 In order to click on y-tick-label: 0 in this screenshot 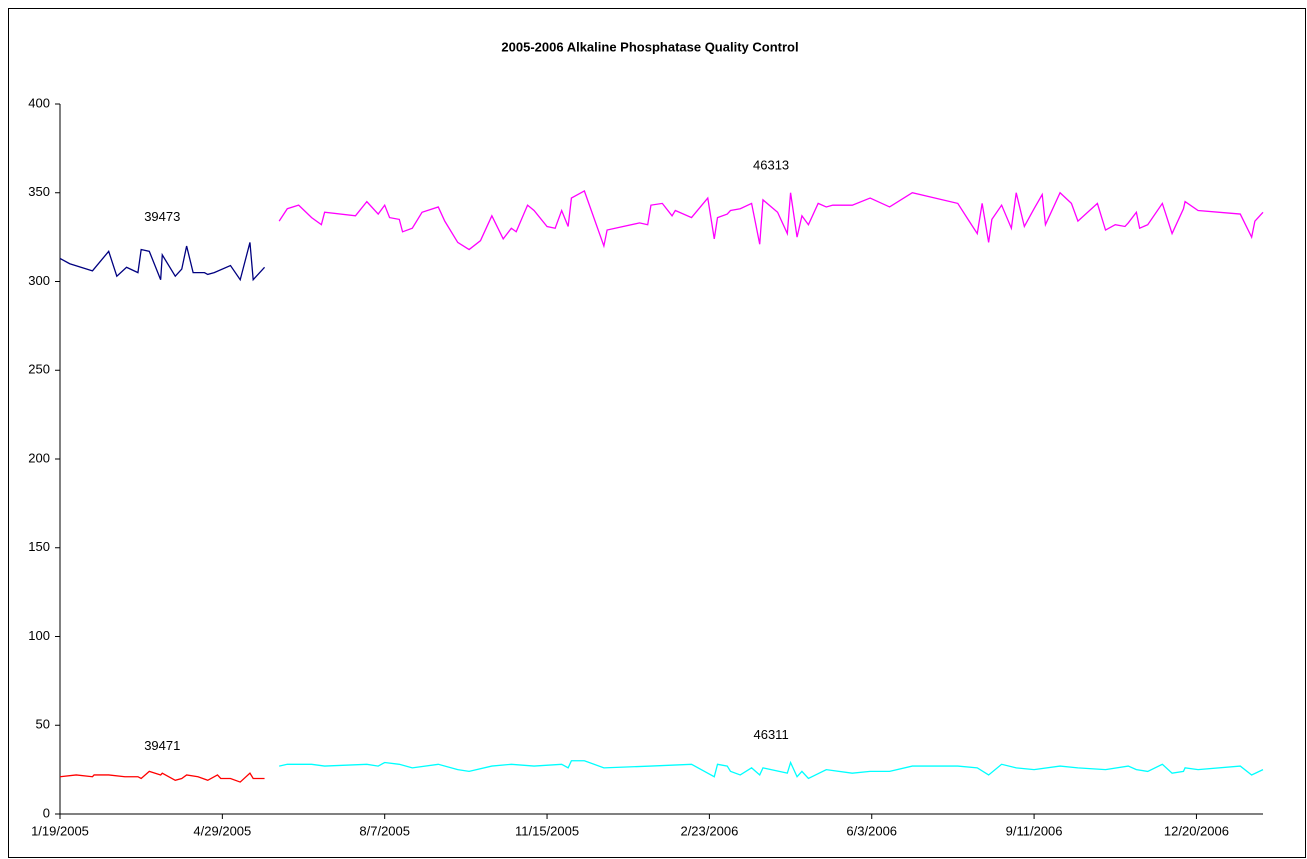, I will do `click(46, 812)`.